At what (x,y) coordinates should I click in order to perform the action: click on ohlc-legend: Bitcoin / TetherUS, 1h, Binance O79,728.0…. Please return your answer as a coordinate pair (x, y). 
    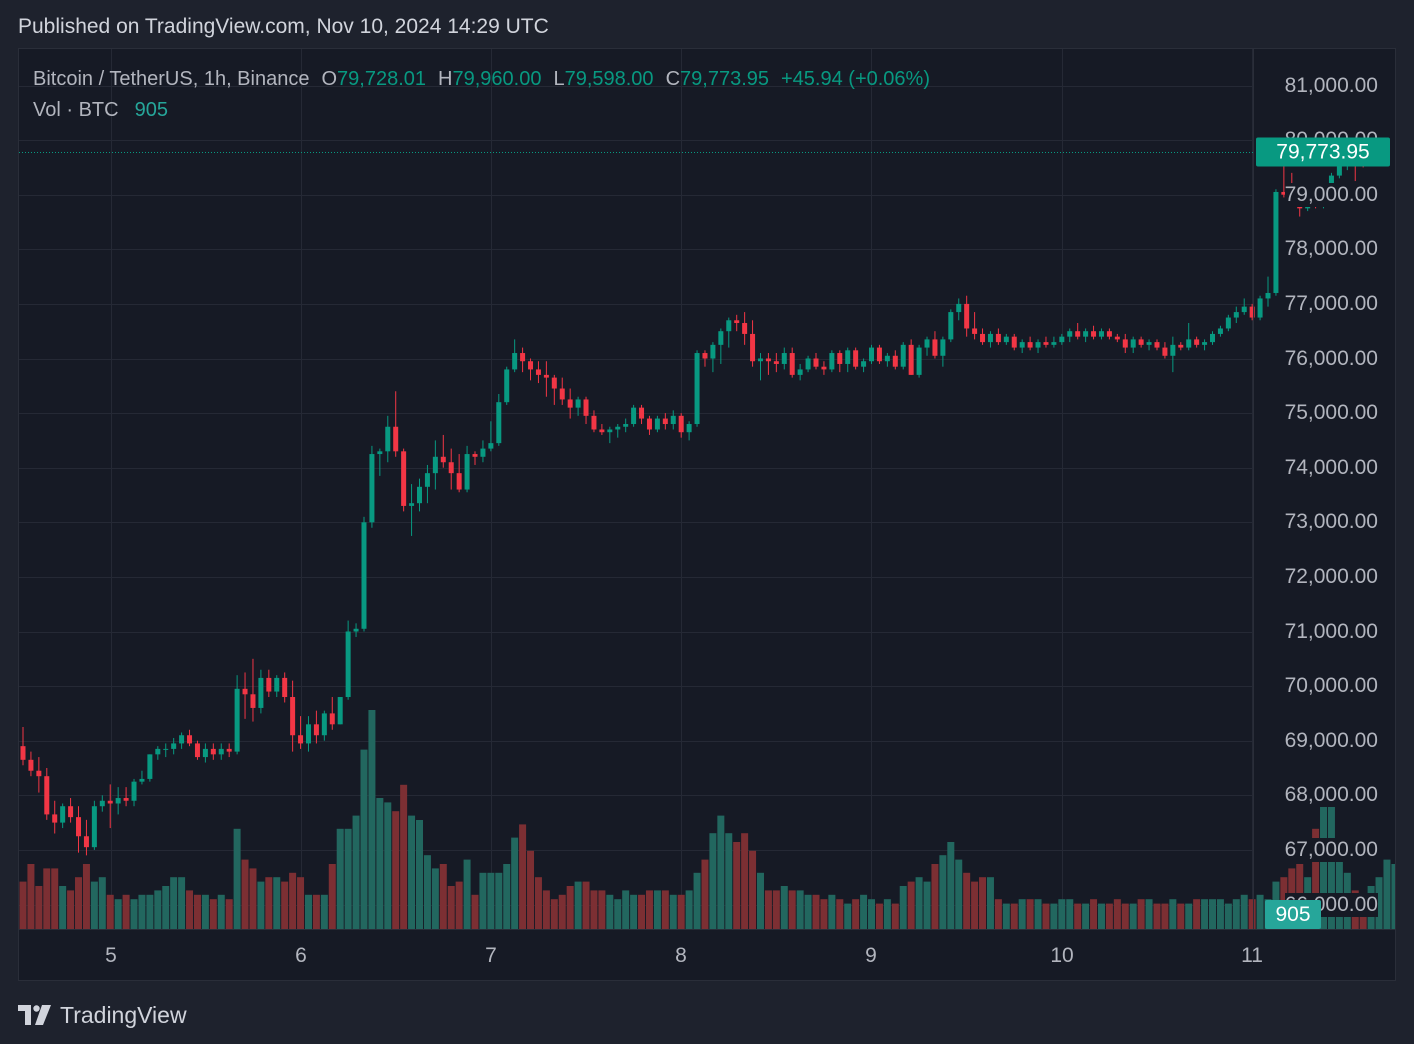
    Looking at the image, I should click on (481, 97).